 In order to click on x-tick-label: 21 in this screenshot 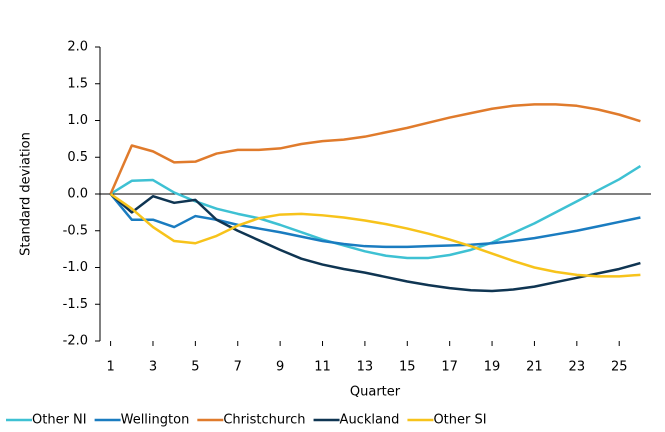, I will do `click(534, 367)`.